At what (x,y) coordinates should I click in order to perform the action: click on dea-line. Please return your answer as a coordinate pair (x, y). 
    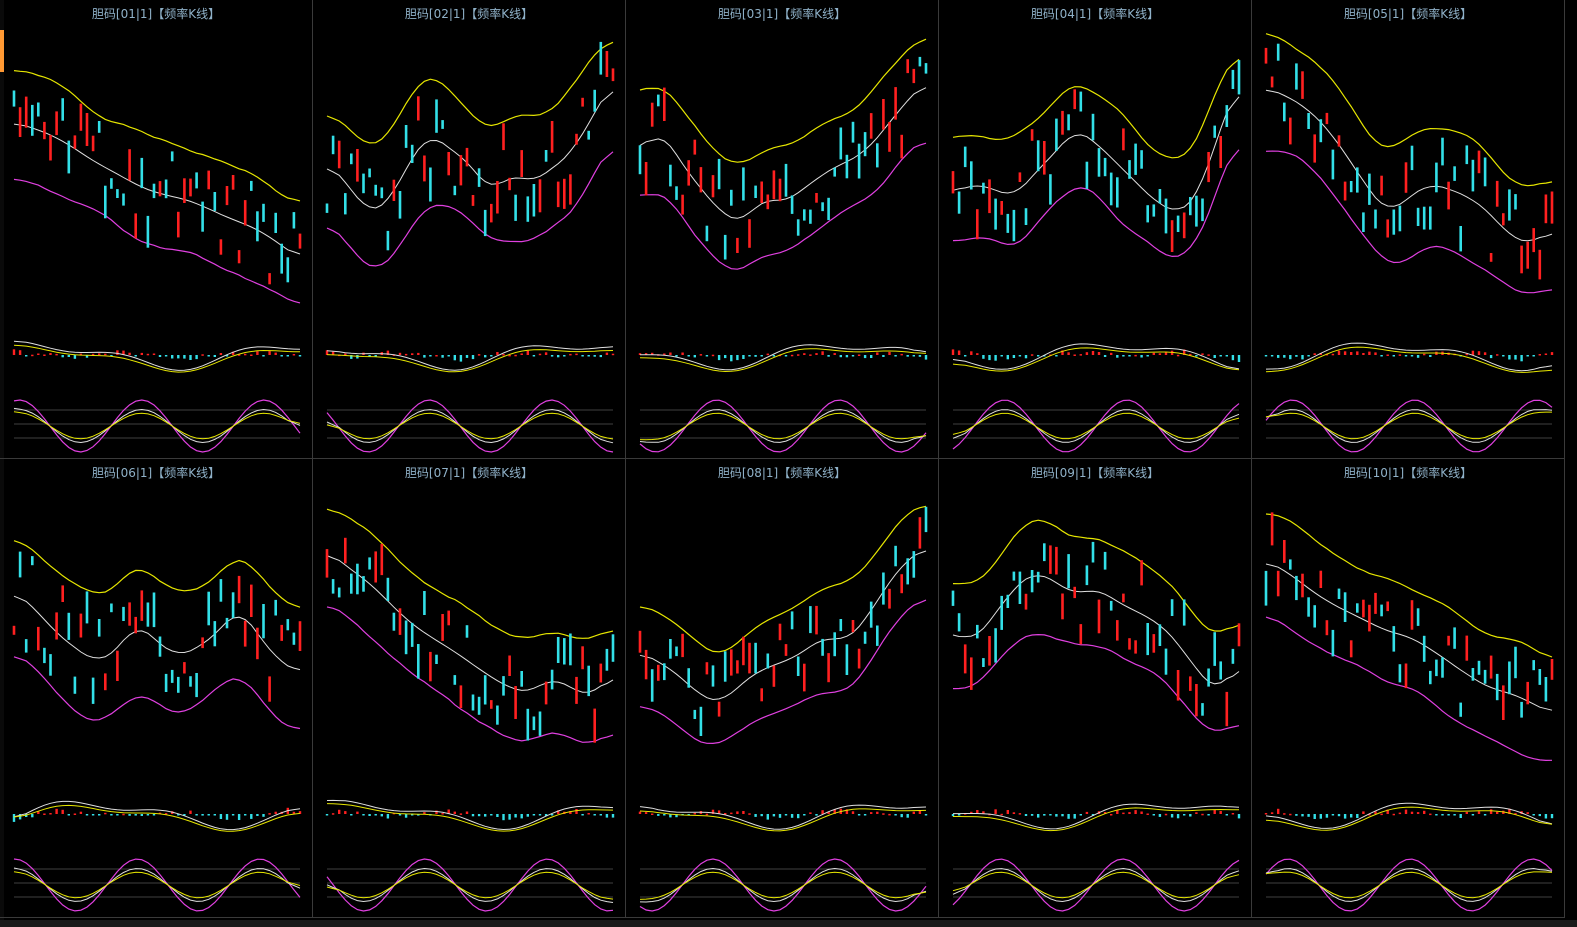
    Looking at the image, I should click on (157, 358).